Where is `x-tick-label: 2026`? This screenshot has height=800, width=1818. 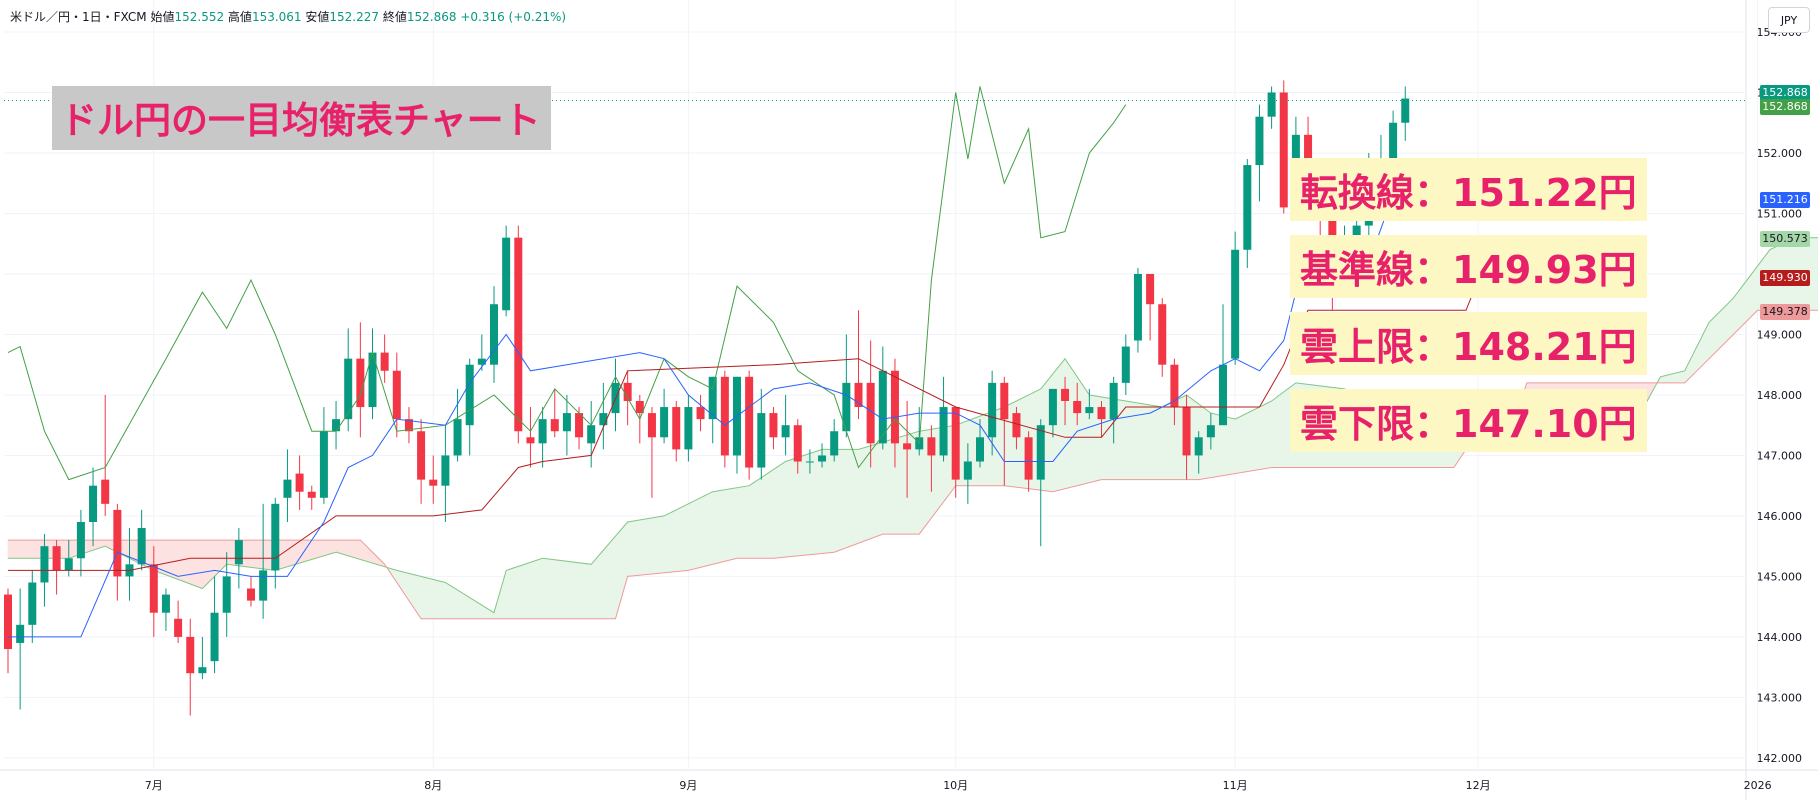
x-tick-label: 2026 is located at coordinates (1758, 785).